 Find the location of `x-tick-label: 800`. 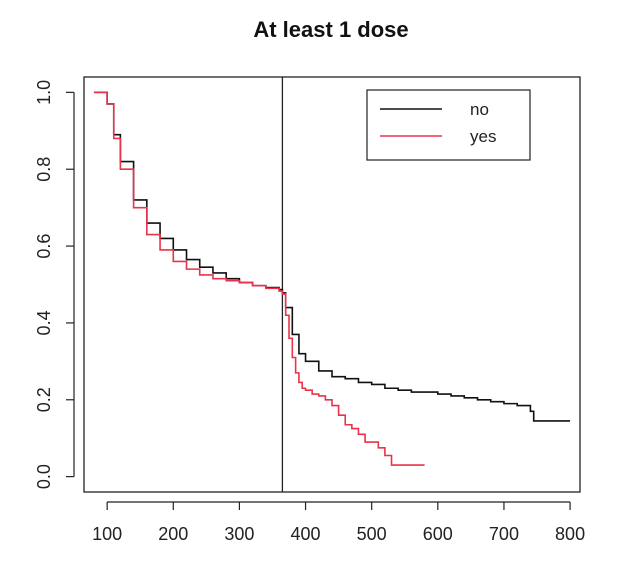

x-tick-label: 800 is located at coordinates (570, 534).